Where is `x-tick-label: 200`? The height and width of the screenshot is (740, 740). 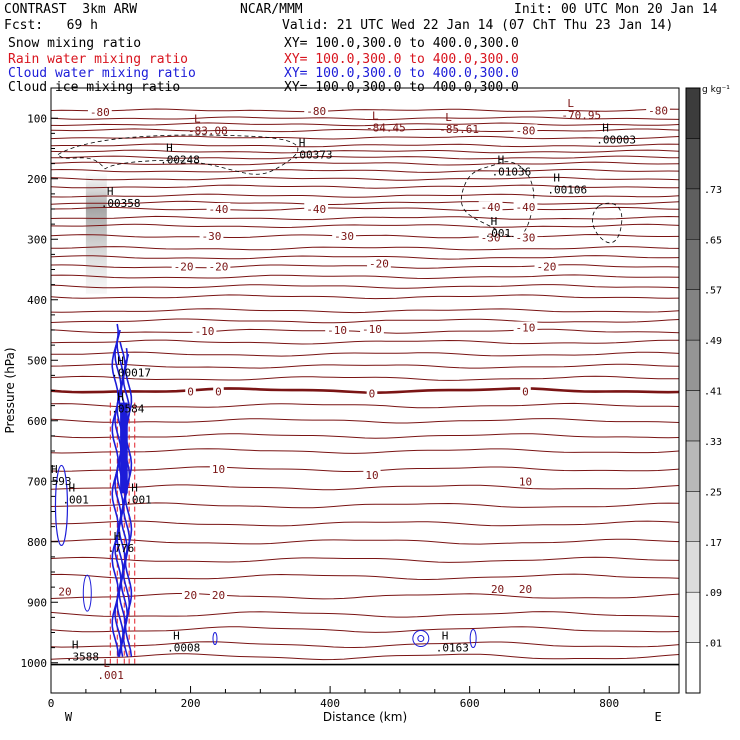 x-tick-label: 200 is located at coordinates (191, 703).